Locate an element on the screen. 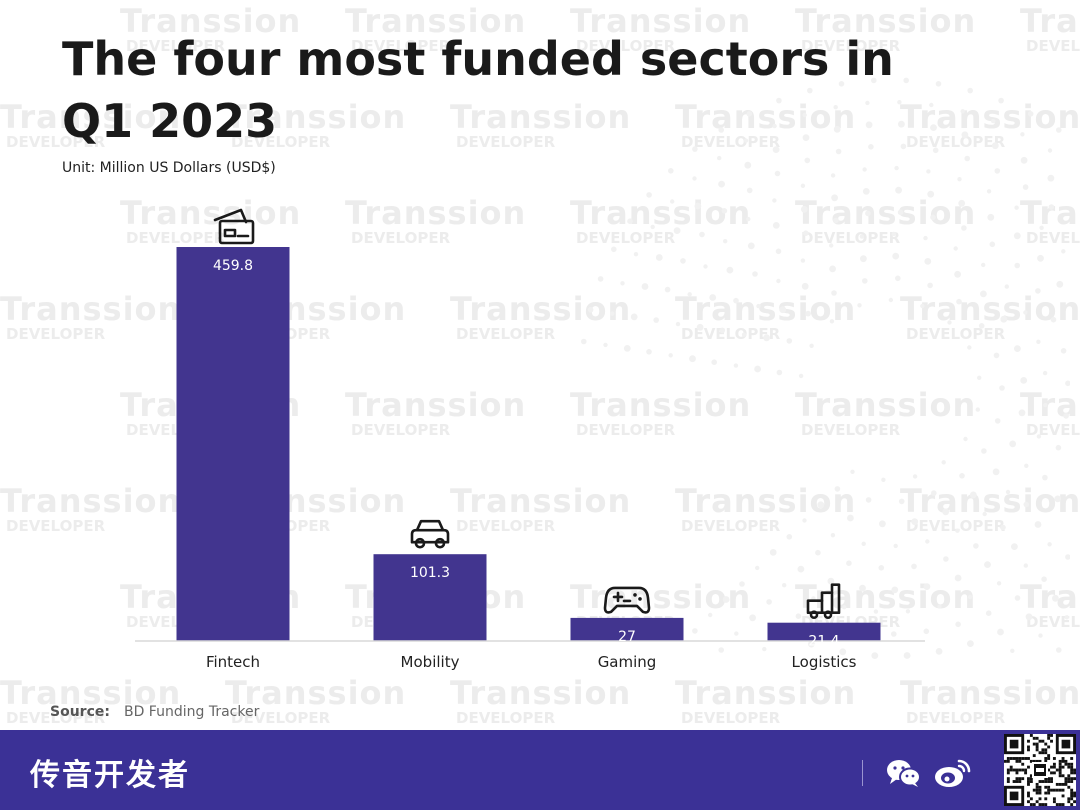  wechat-icon is located at coordinates (904, 773).